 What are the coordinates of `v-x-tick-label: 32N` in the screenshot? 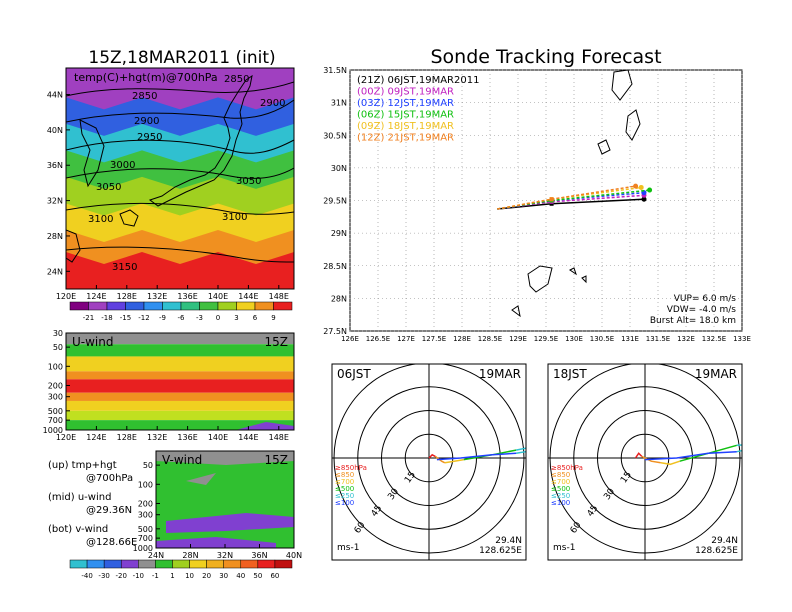 It's located at (225, 555).